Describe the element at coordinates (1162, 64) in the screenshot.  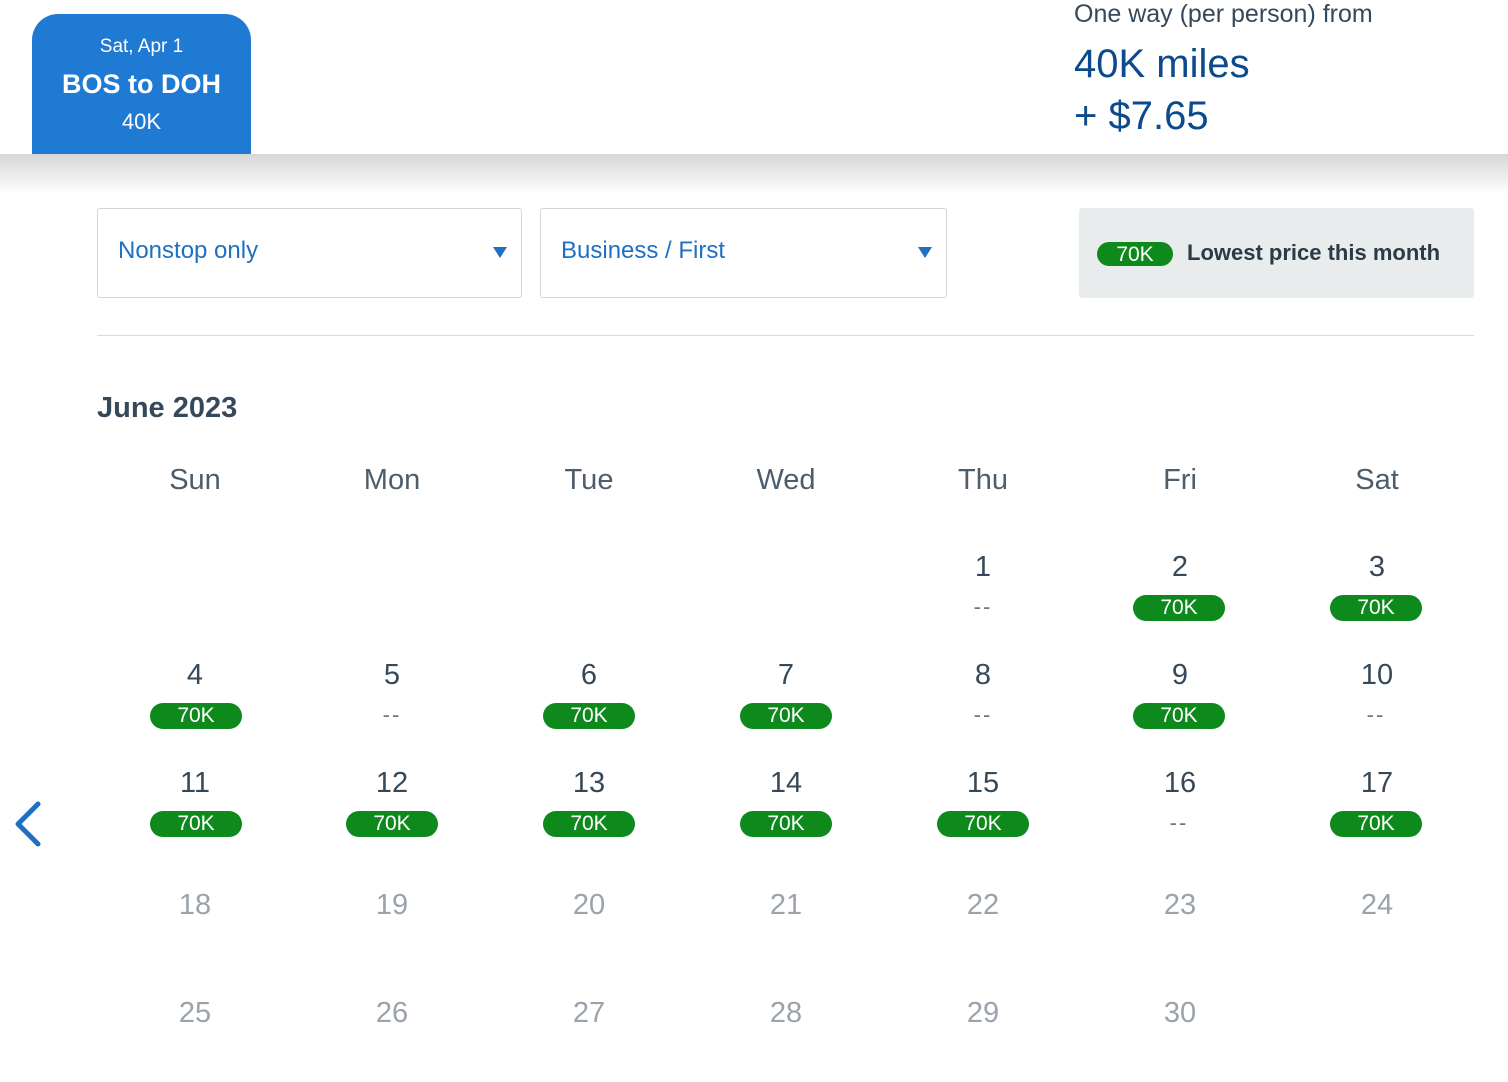
I see `fare-miles: 40K miles` at that location.